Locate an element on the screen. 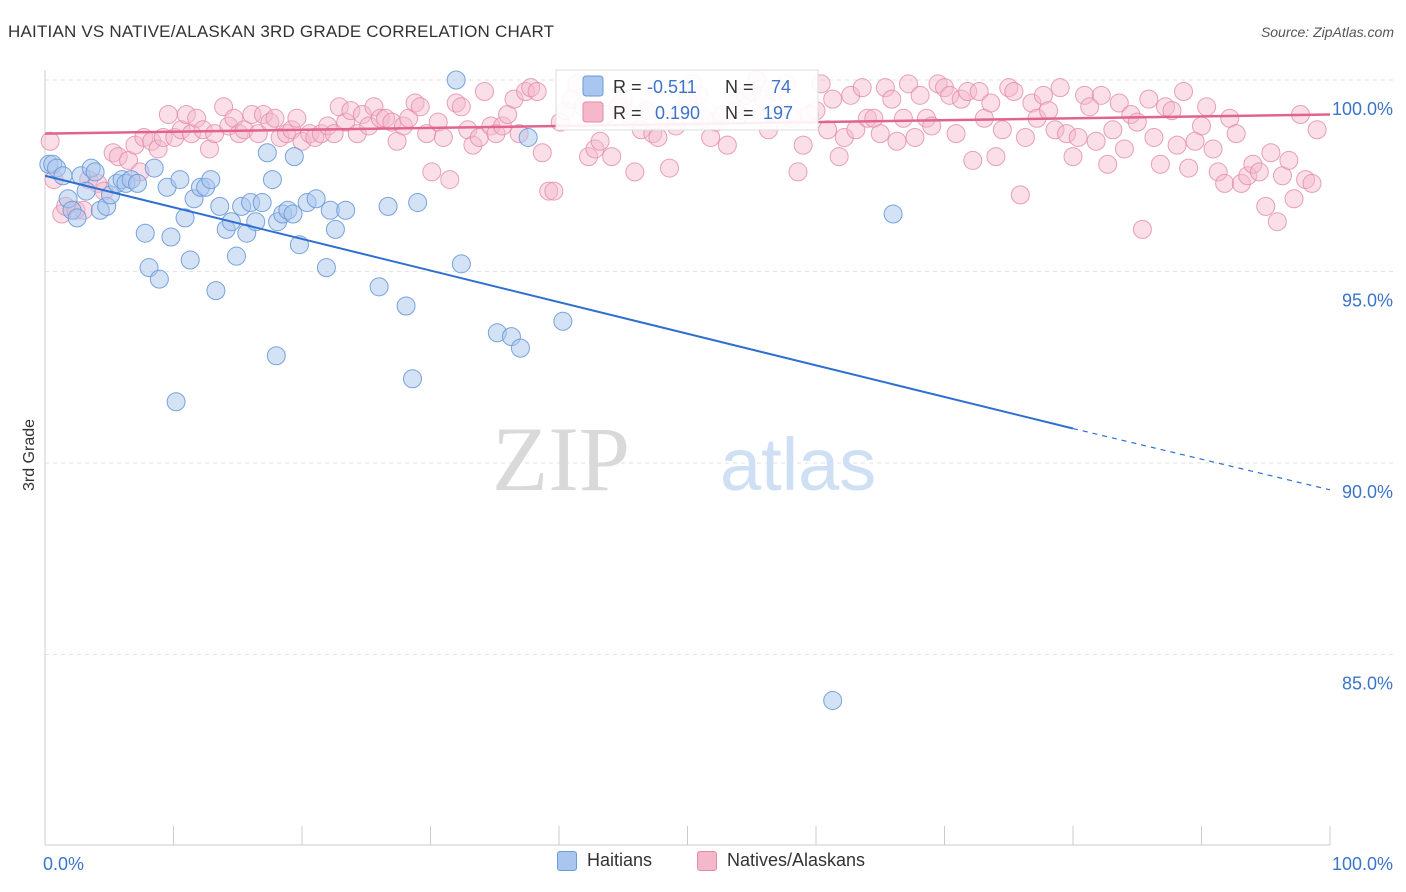 The height and width of the screenshot is (892, 1406). legend-item-natives: Natives/Alaskans is located at coordinates (781, 860).